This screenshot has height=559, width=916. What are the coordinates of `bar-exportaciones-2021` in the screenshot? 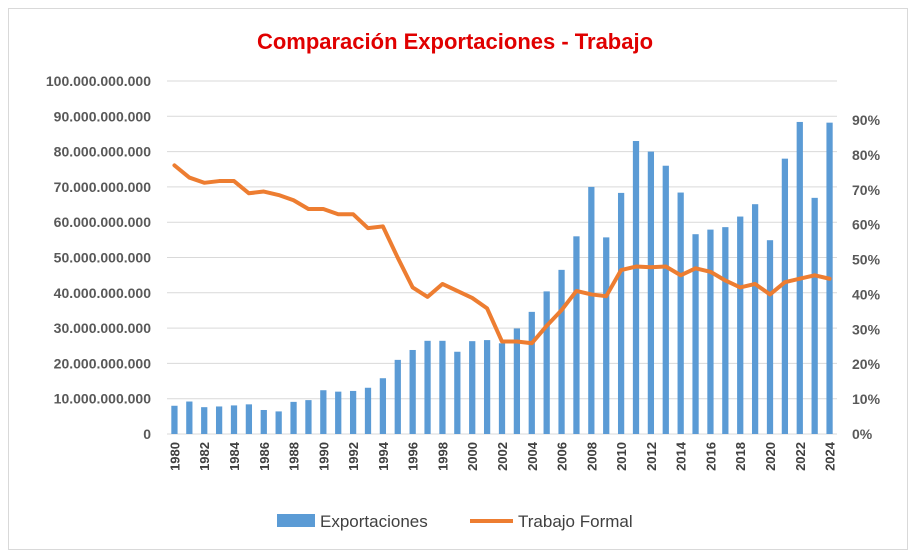 It's located at (785, 296).